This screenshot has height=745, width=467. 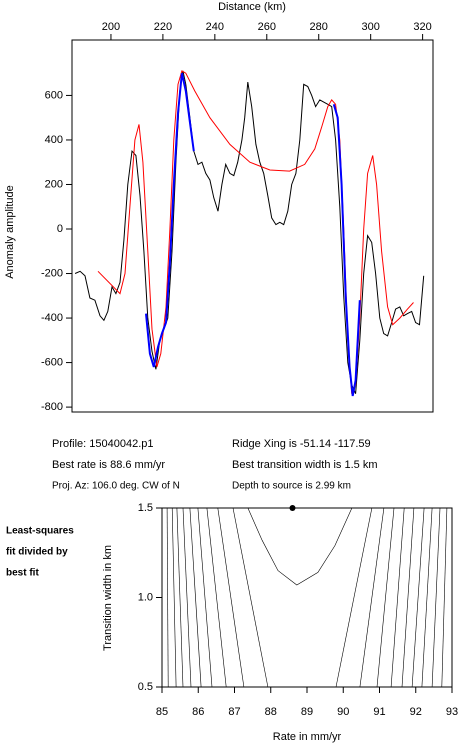 I want to click on x-tick-label: 85, so click(x=162, y=712).